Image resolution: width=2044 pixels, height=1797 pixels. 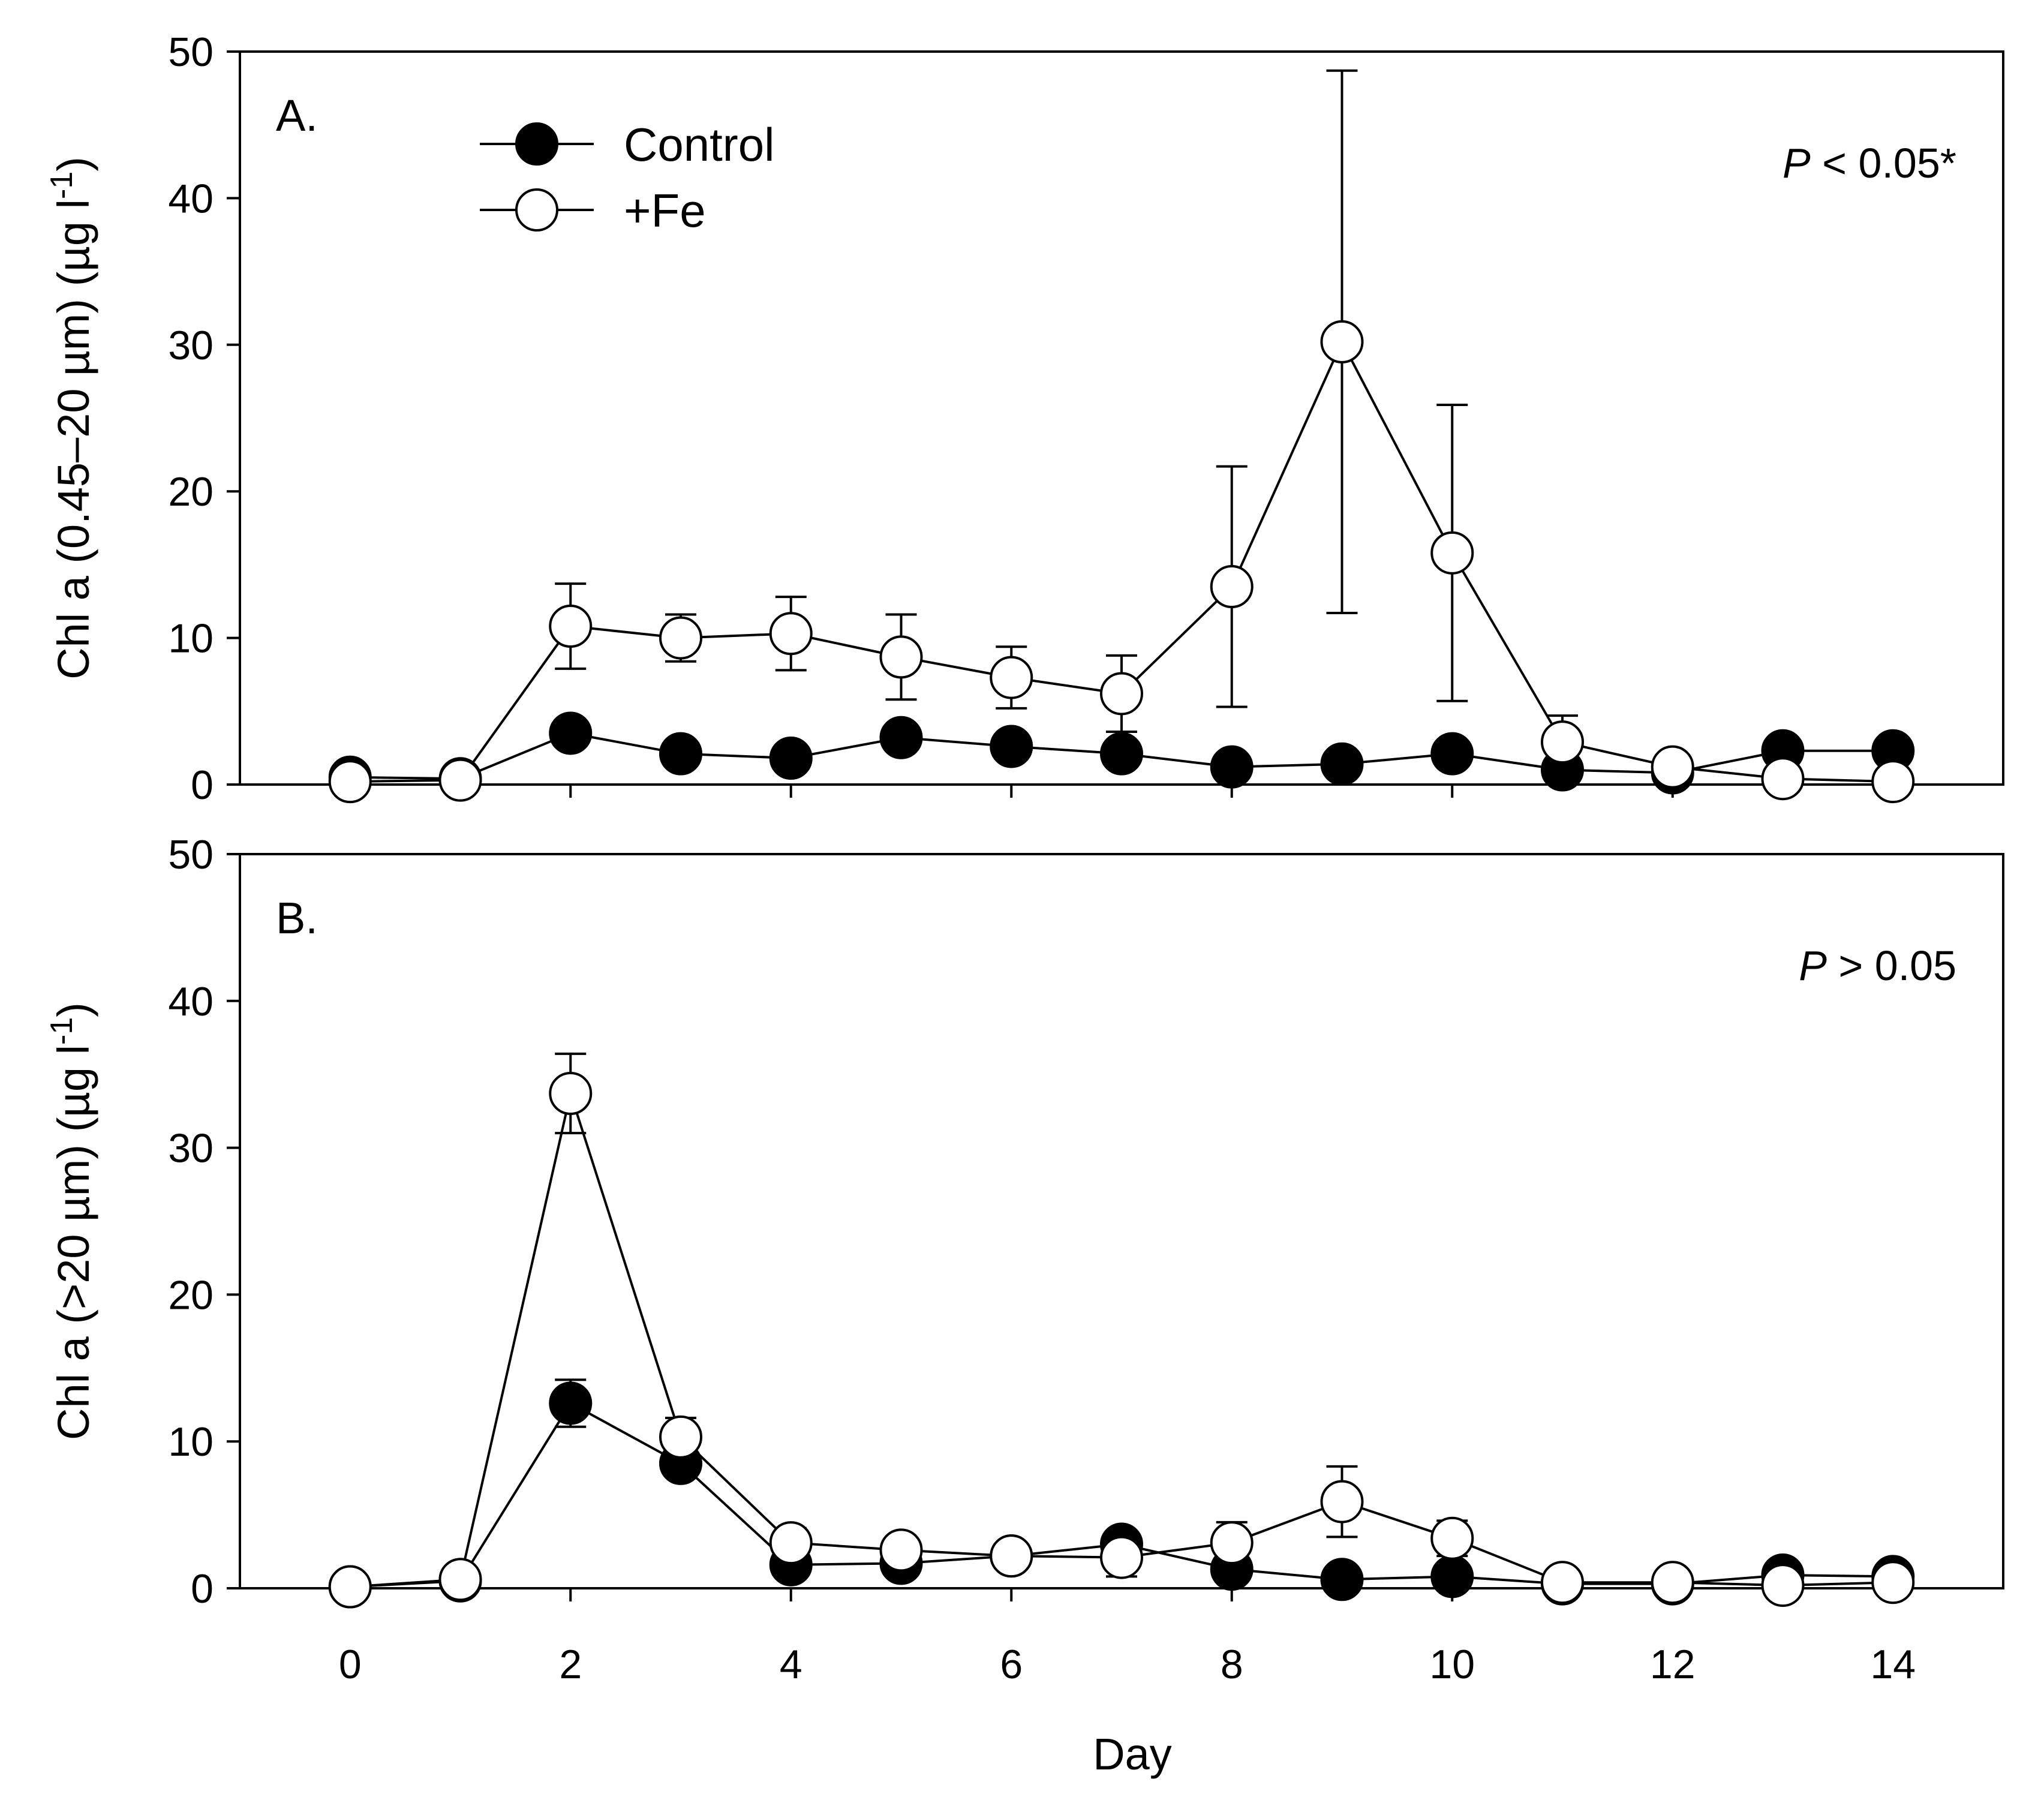 I want to click on x-tick-label: 4, so click(x=791, y=1664).